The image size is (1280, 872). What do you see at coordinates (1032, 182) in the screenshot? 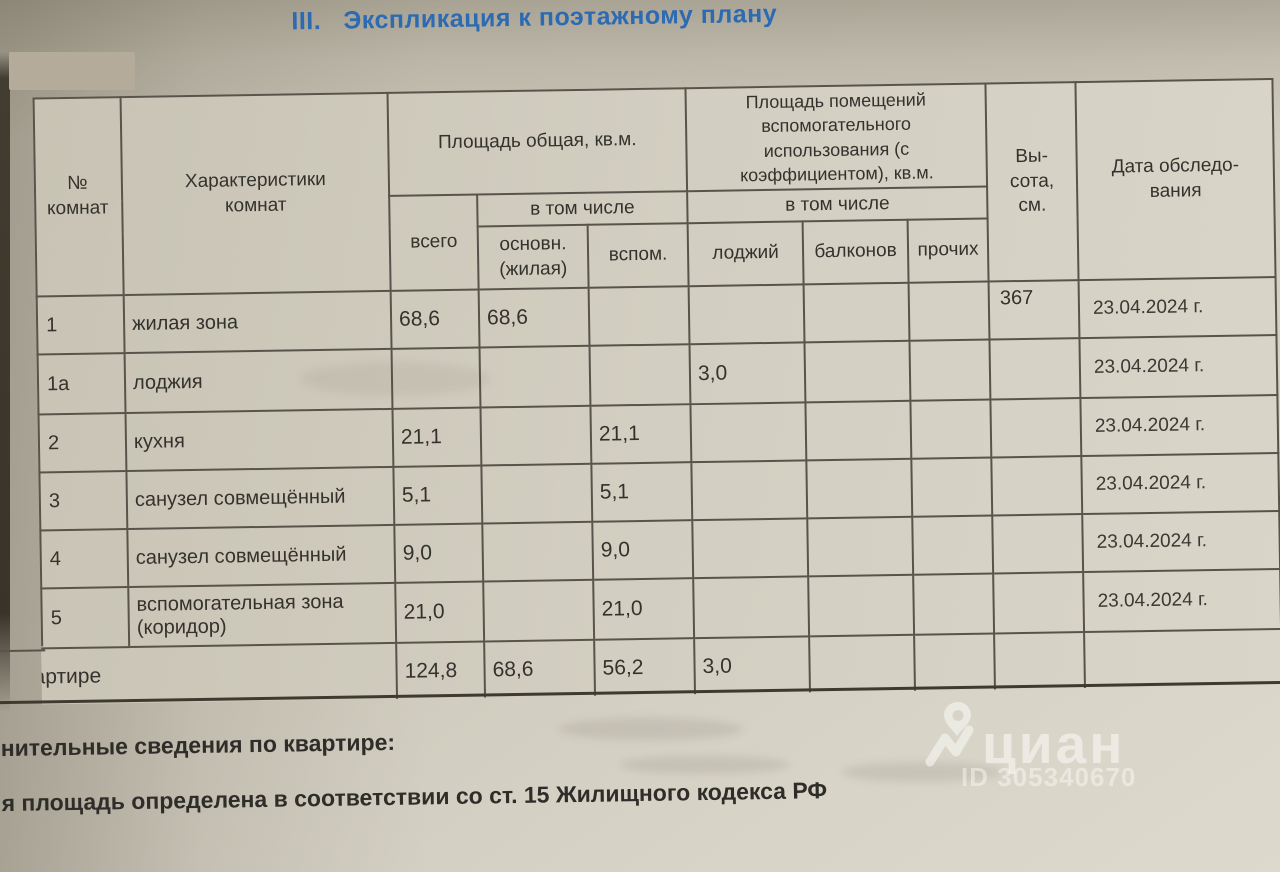
I see `header-height: Вы- сота, см.` at bounding box center [1032, 182].